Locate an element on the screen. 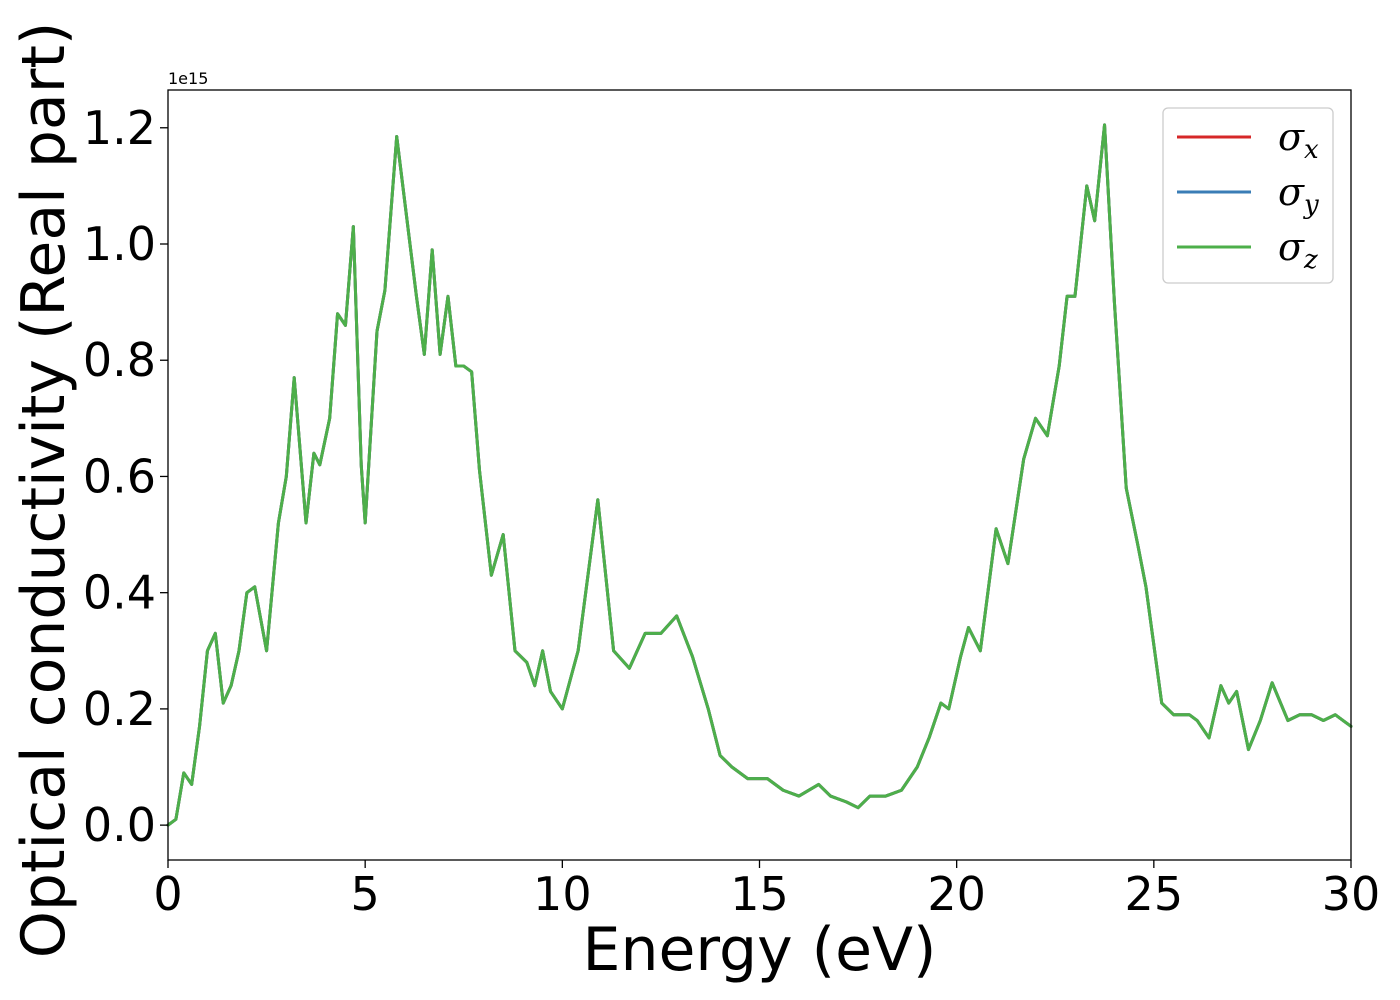 This screenshot has height=1000, width=1400. x-axis-ticks: 0 5 10 15 20 25 30 is located at coordinates (766, 890).